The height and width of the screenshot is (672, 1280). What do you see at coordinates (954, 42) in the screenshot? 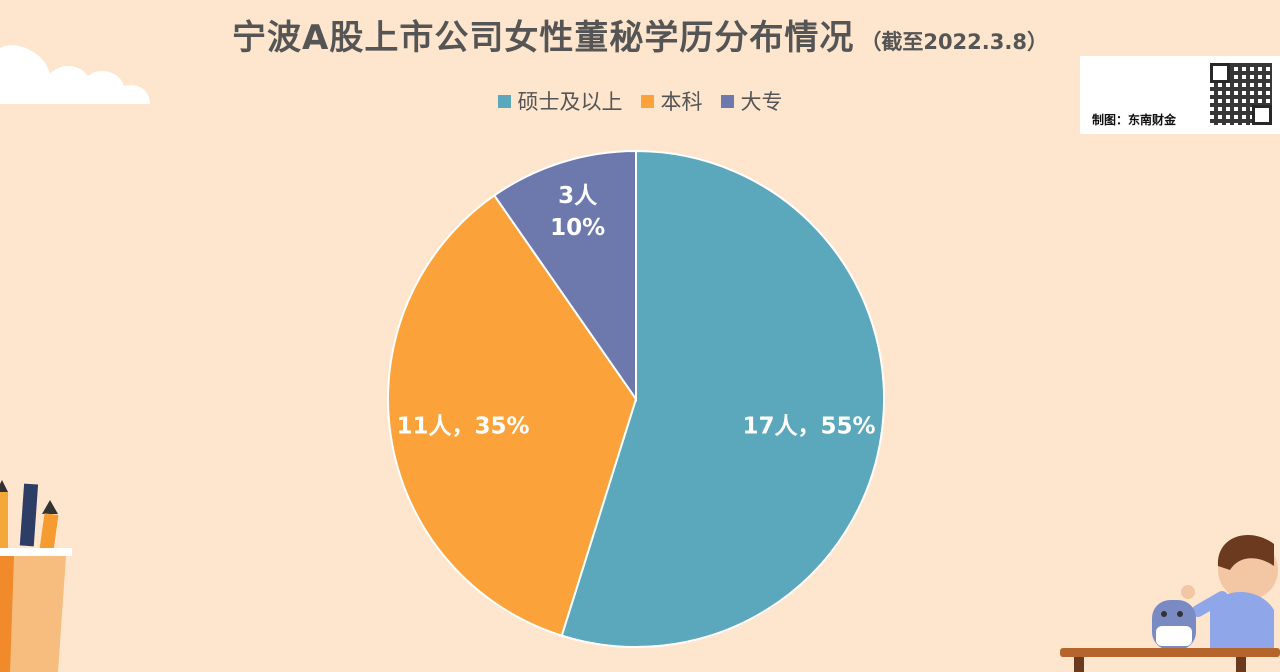
I see `chart-subtitle: （截至2022.3.8）` at bounding box center [954, 42].